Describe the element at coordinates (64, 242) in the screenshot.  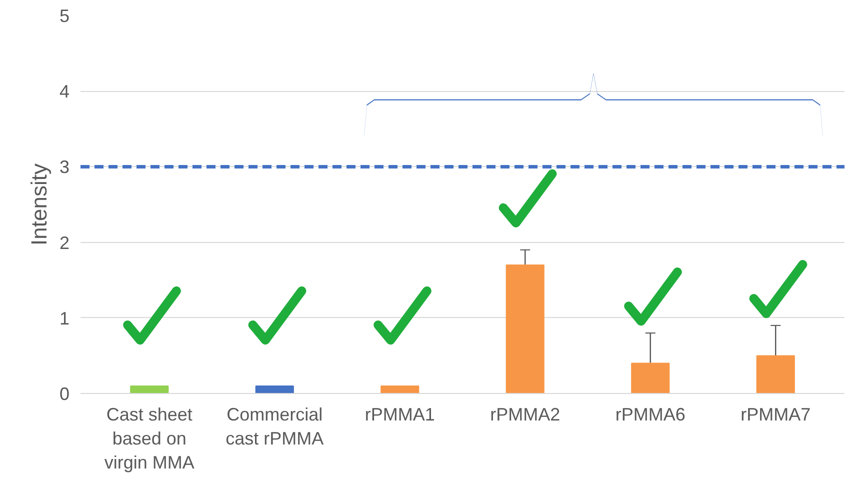
I see `y-tick-label: 2` at that location.